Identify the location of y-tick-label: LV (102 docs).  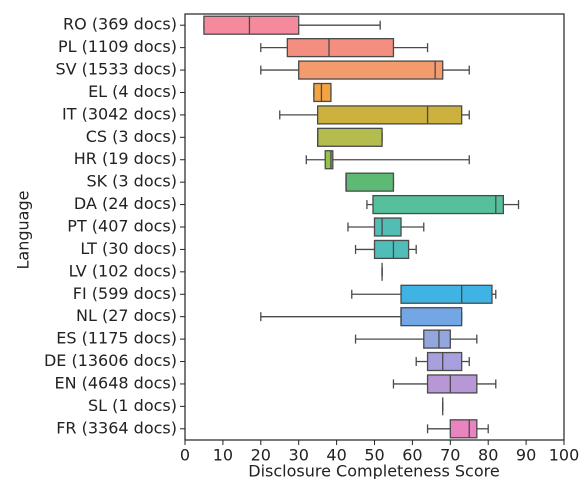
(123, 270).